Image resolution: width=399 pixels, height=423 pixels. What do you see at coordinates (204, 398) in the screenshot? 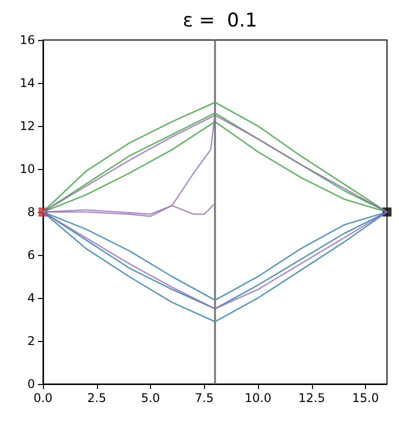
I see `x-tick-label: 7.5` at bounding box center [204, 398].